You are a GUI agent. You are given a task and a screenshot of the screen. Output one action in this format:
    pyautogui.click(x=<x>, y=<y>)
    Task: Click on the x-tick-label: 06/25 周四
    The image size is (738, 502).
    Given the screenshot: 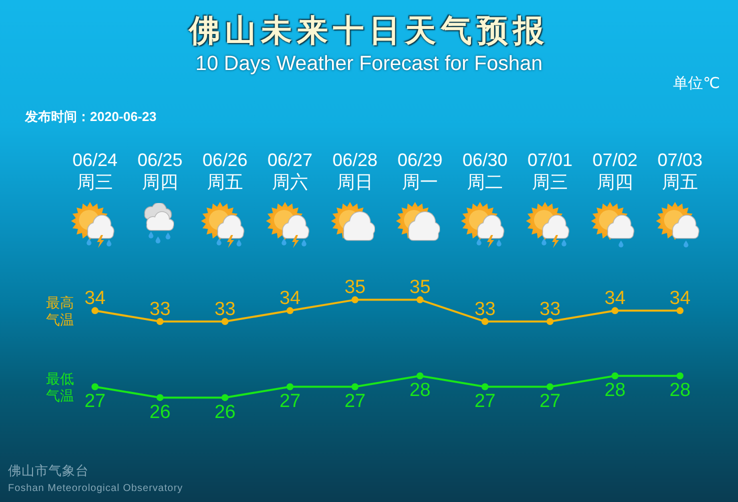 What is the action you would take?
    pyautogui.click(x=160, y=171)
    